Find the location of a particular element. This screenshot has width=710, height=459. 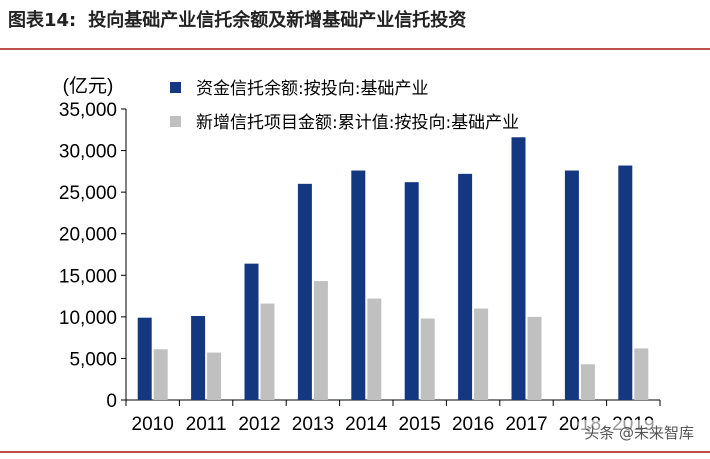

chart-title: 图表14: 投向基础产业信托余额及新增基础产业信托投资 is located at coordinates (237, 19).